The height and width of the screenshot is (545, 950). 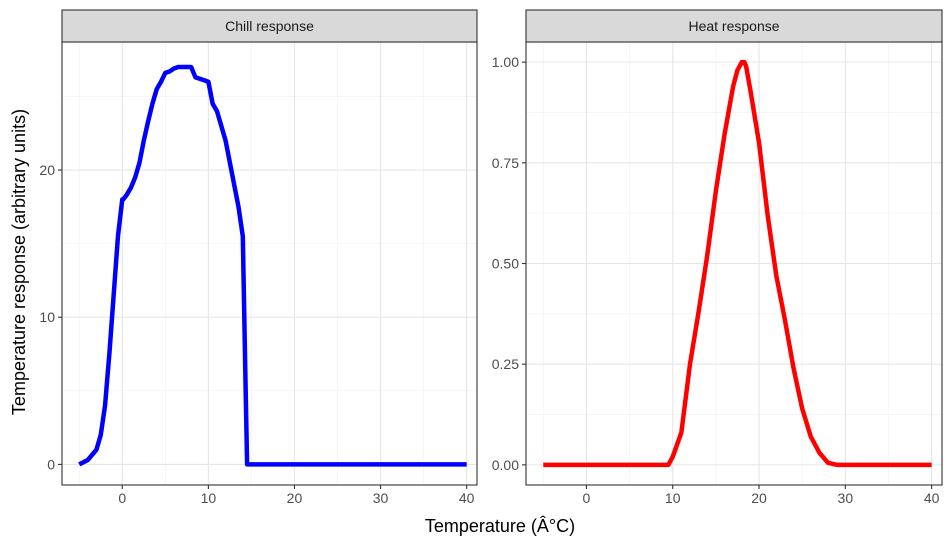 I want to click on y-axis-title: Temperature response (arbitrary units), so click(x=19, y=262).